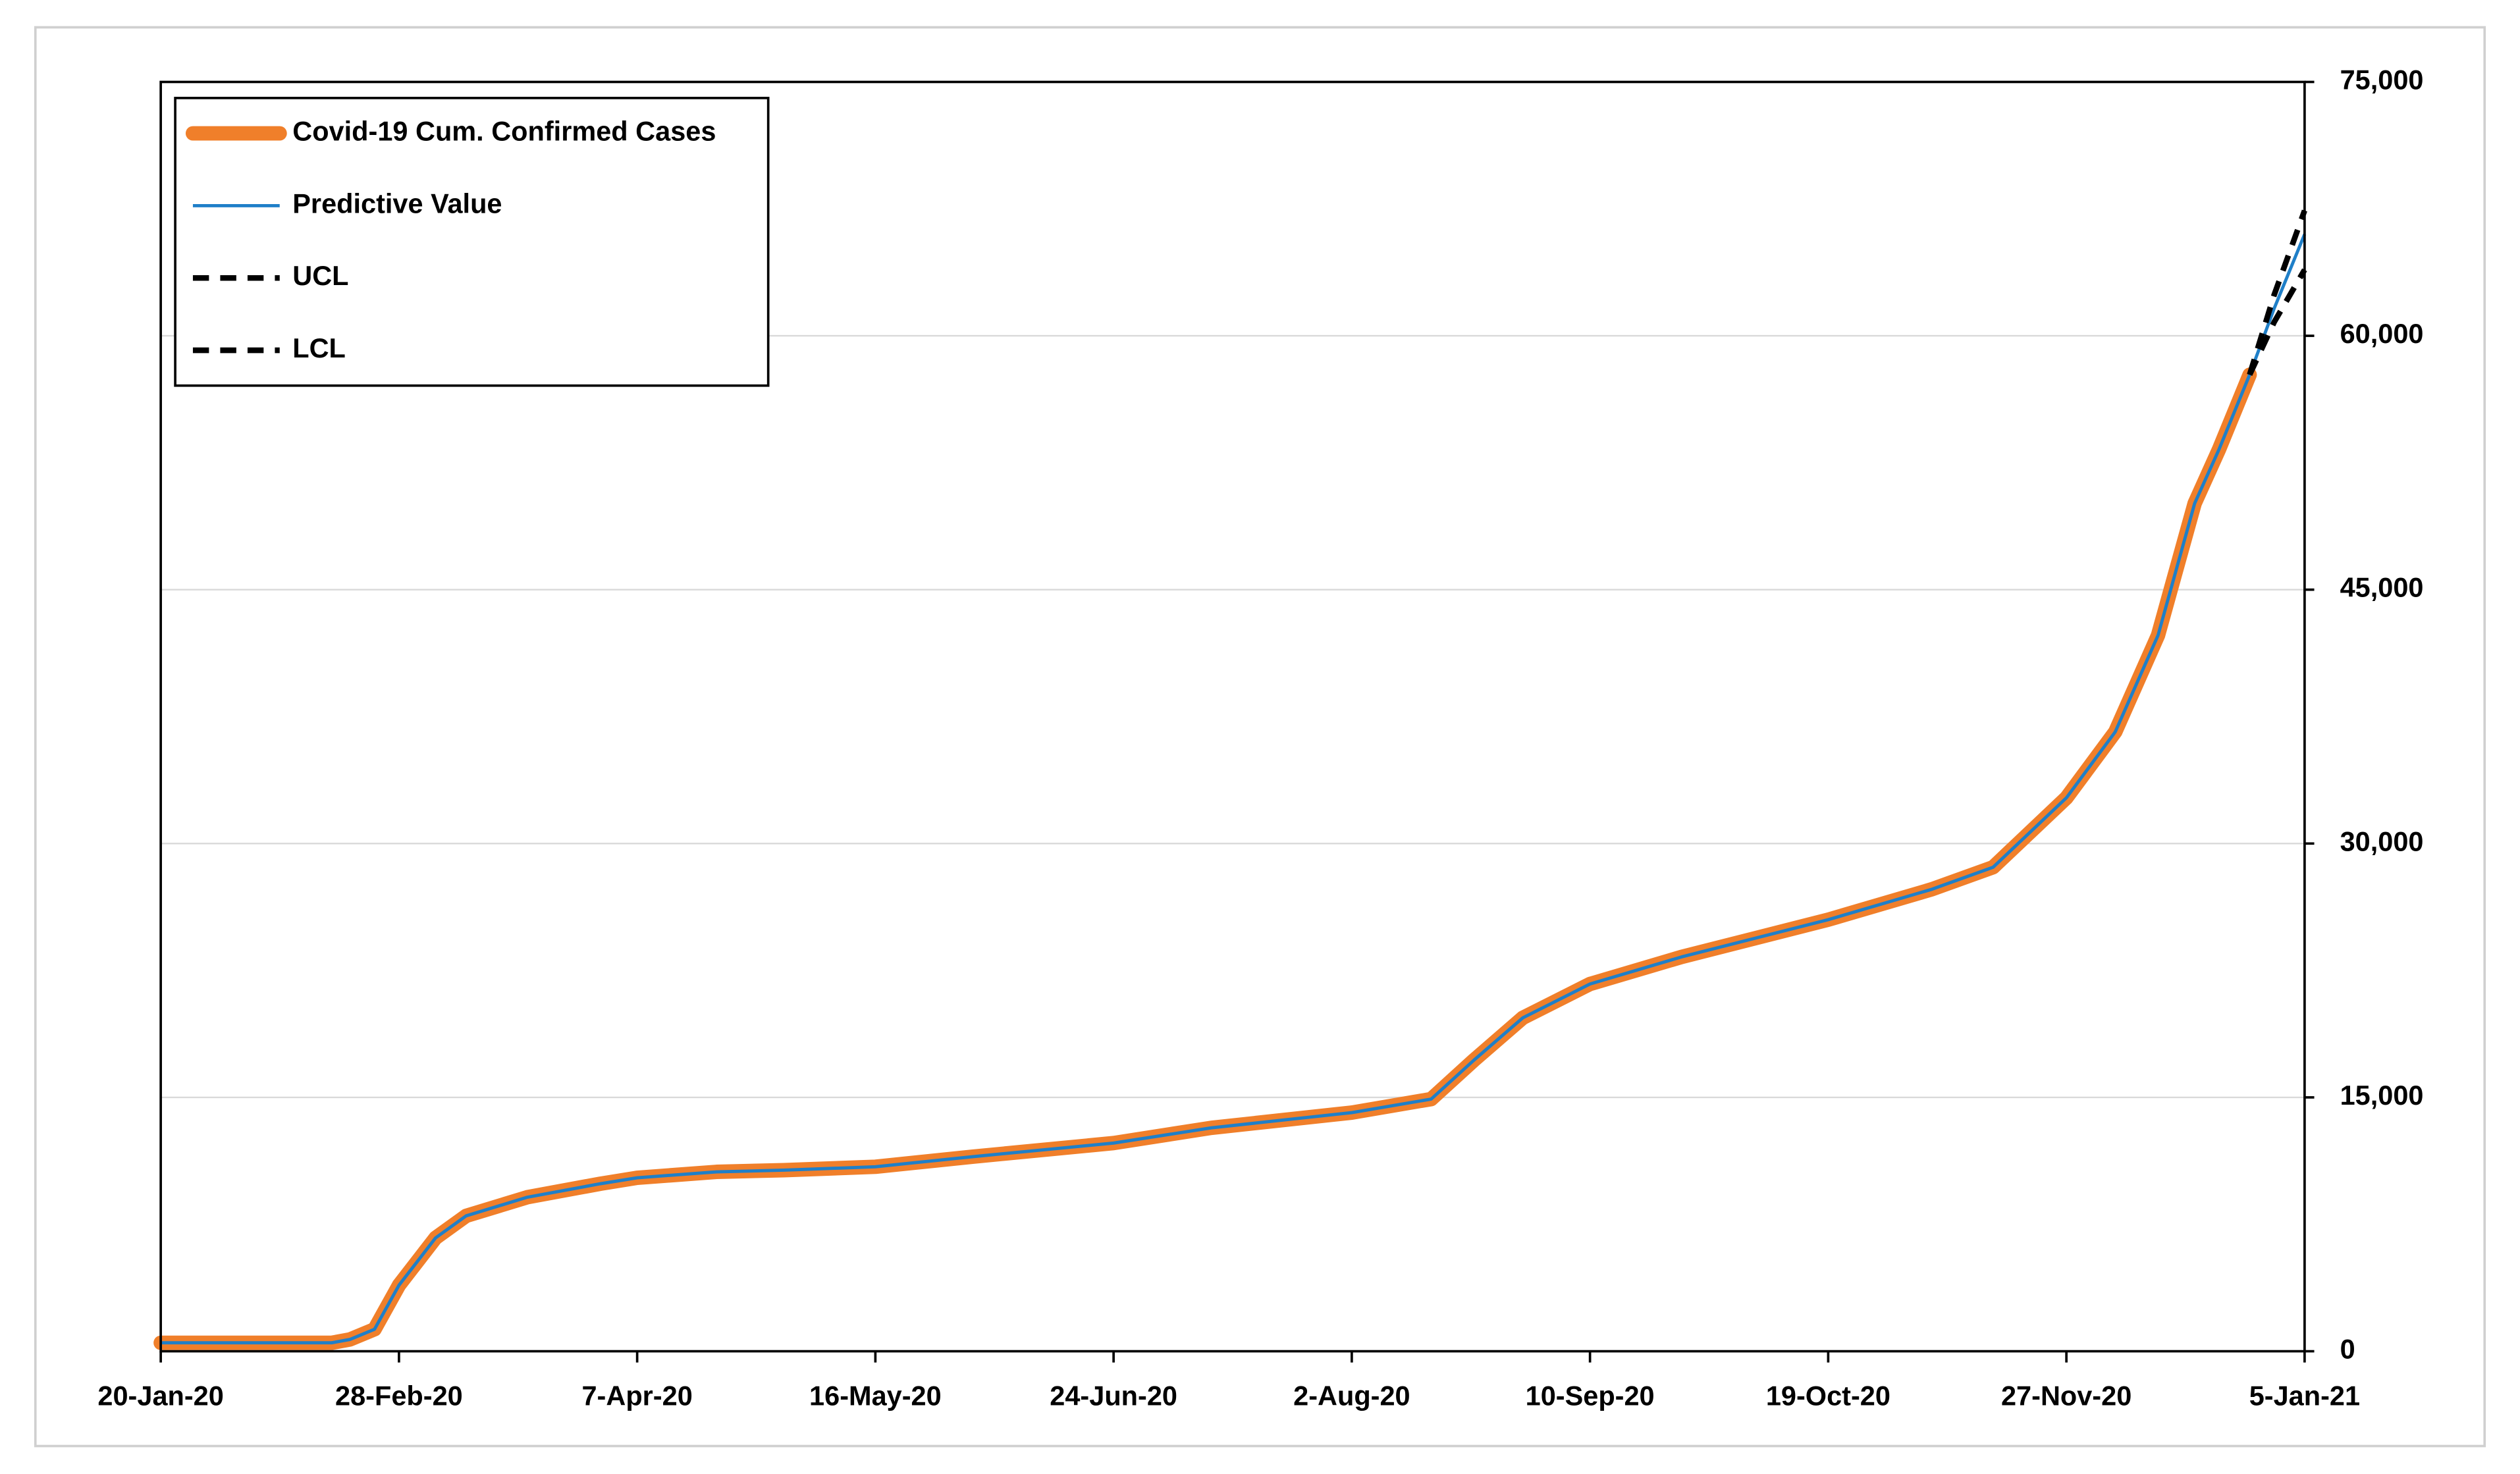 Image resolution: width=2520 pixels, height=1474 pixels. I want to click on y-tick-label: 60,000, so click(2382, 333).